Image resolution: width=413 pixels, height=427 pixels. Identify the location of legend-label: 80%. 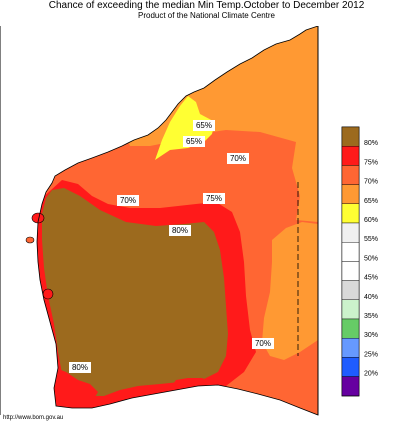
(371, 143).